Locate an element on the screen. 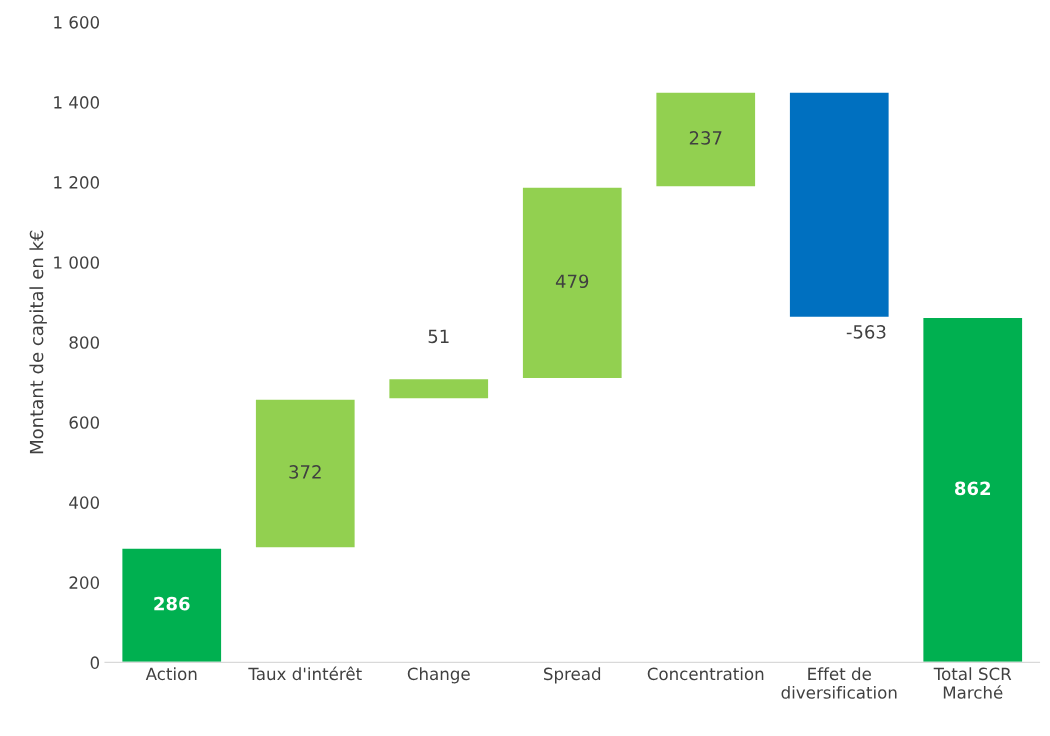 The width and height of the screenshot is (1050, 736). y-tick-label: 1 000 is located at coordinates (77, 262).